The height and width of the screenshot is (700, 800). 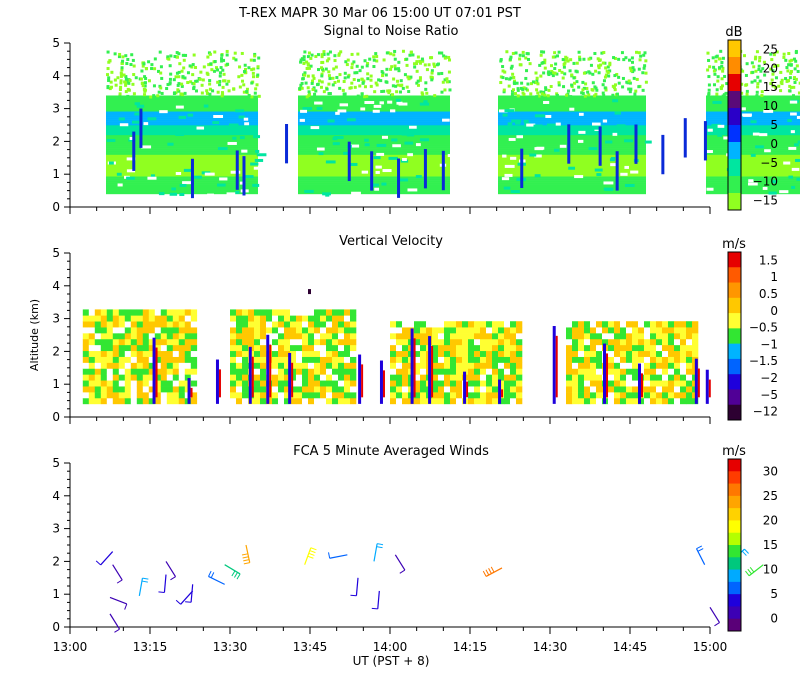 I want to click on wind-barb, so click(x=375, y=600).